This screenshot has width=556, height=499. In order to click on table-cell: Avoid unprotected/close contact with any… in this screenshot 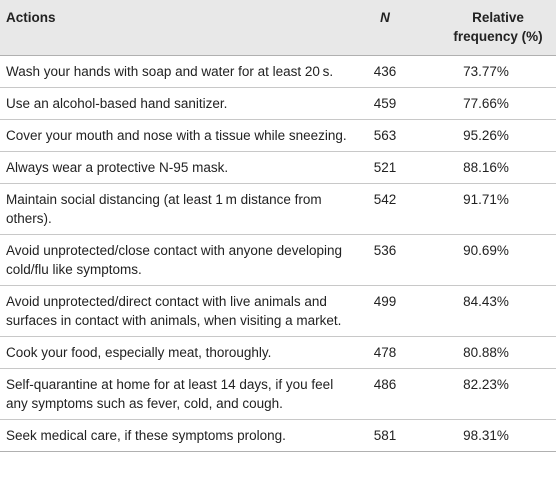, I will do `click(177, 260)`.